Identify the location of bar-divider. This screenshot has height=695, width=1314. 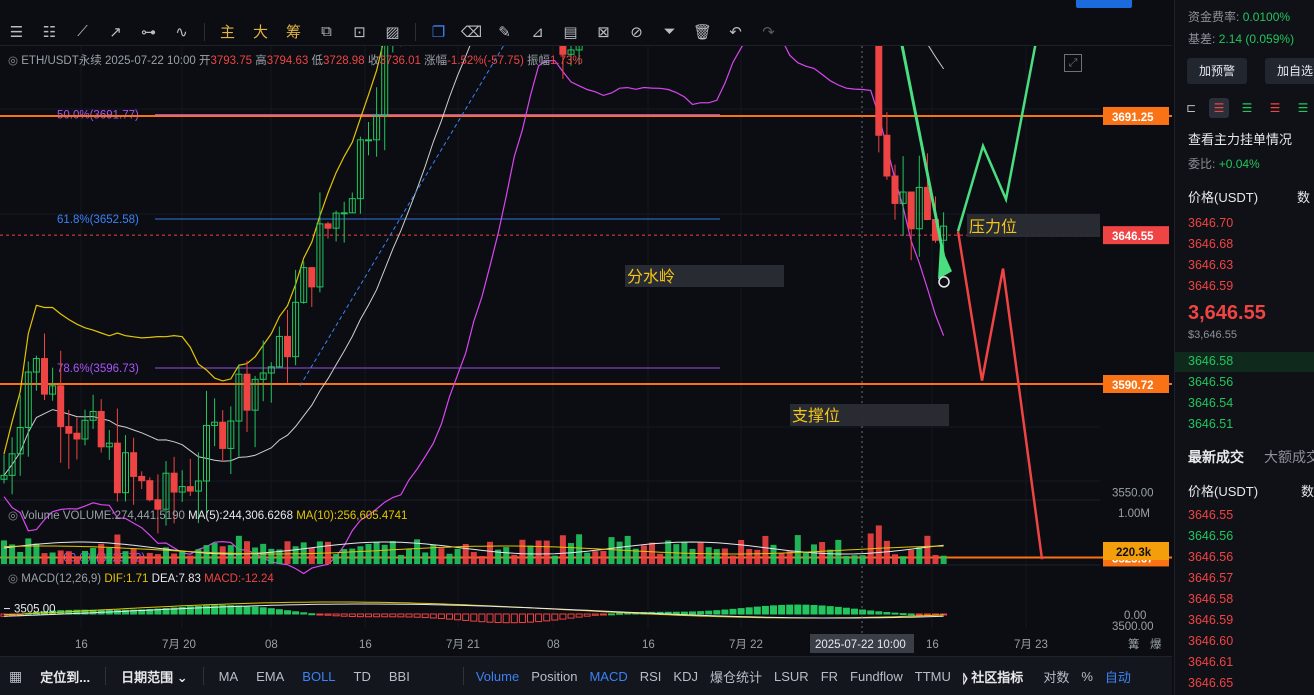
(463, 676).